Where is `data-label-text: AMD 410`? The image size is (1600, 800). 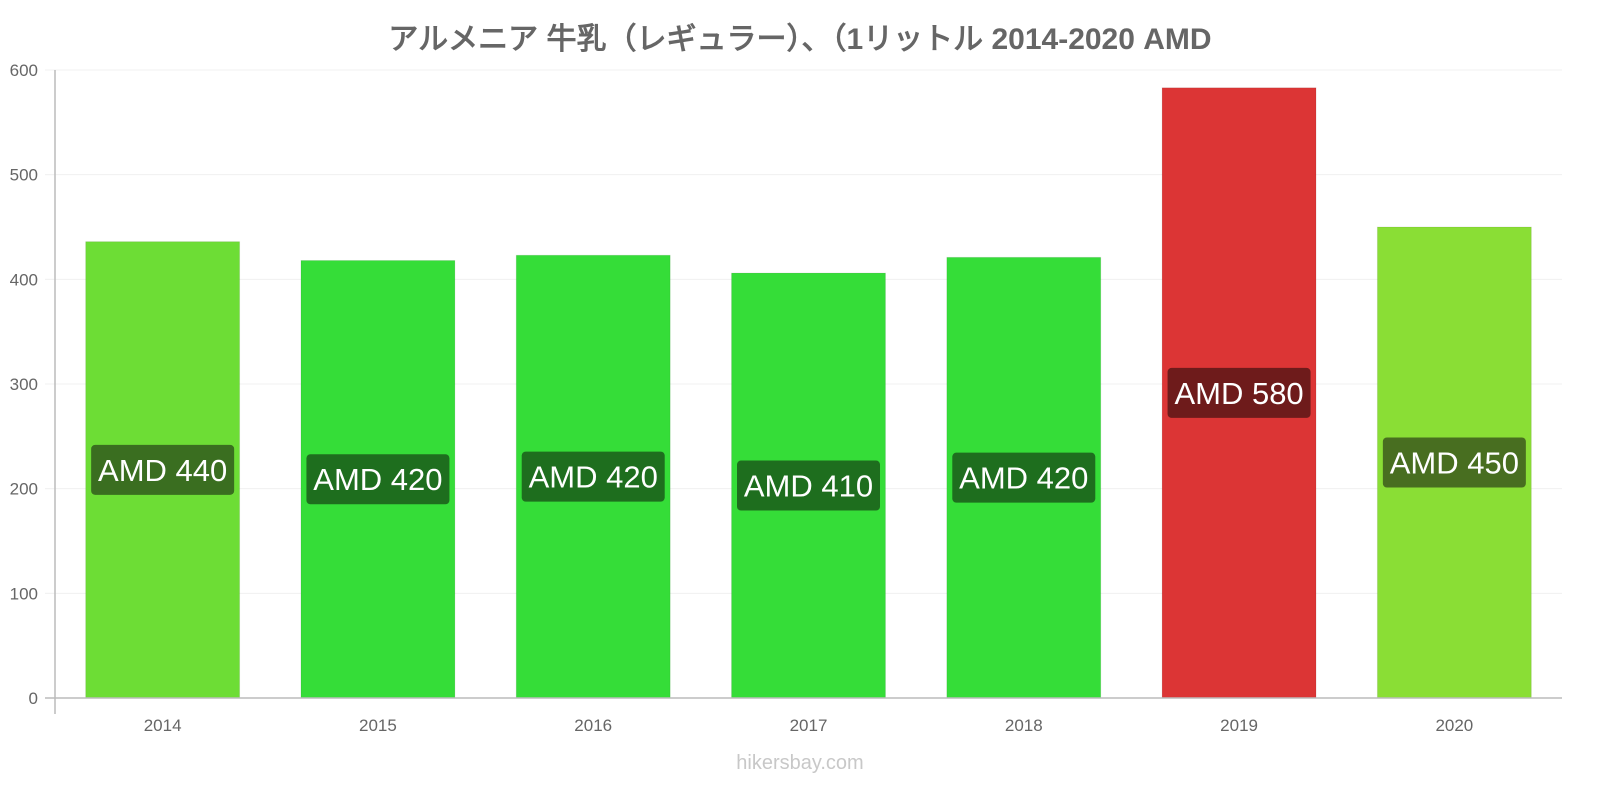
data-label-text: AMD 410 is located at coordinates (808, 486).